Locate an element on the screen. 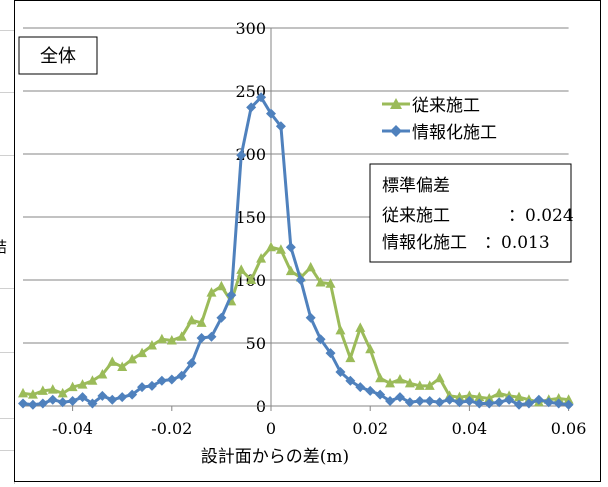  chart-title-box: 全体 is located at coordinates (58, 55).